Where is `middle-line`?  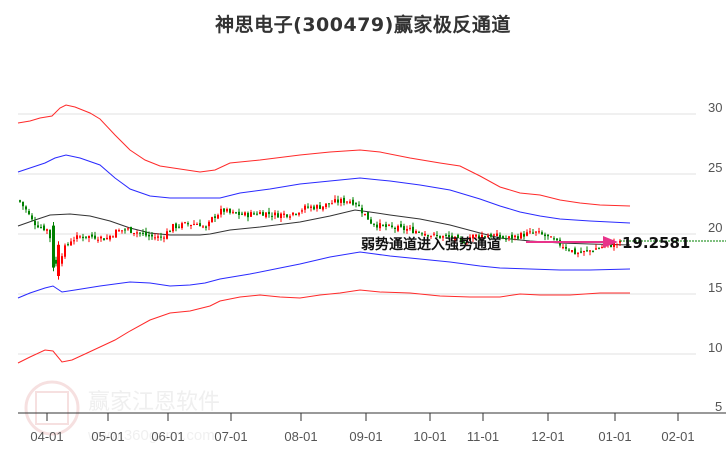
middle-line is located at coordinates (324, 227).